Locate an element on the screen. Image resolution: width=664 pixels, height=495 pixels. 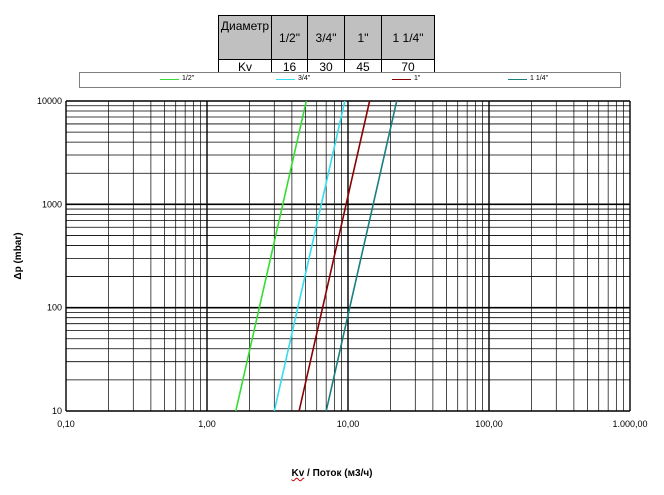
y-tick-label: 100 is located at coordinates (54, 308).